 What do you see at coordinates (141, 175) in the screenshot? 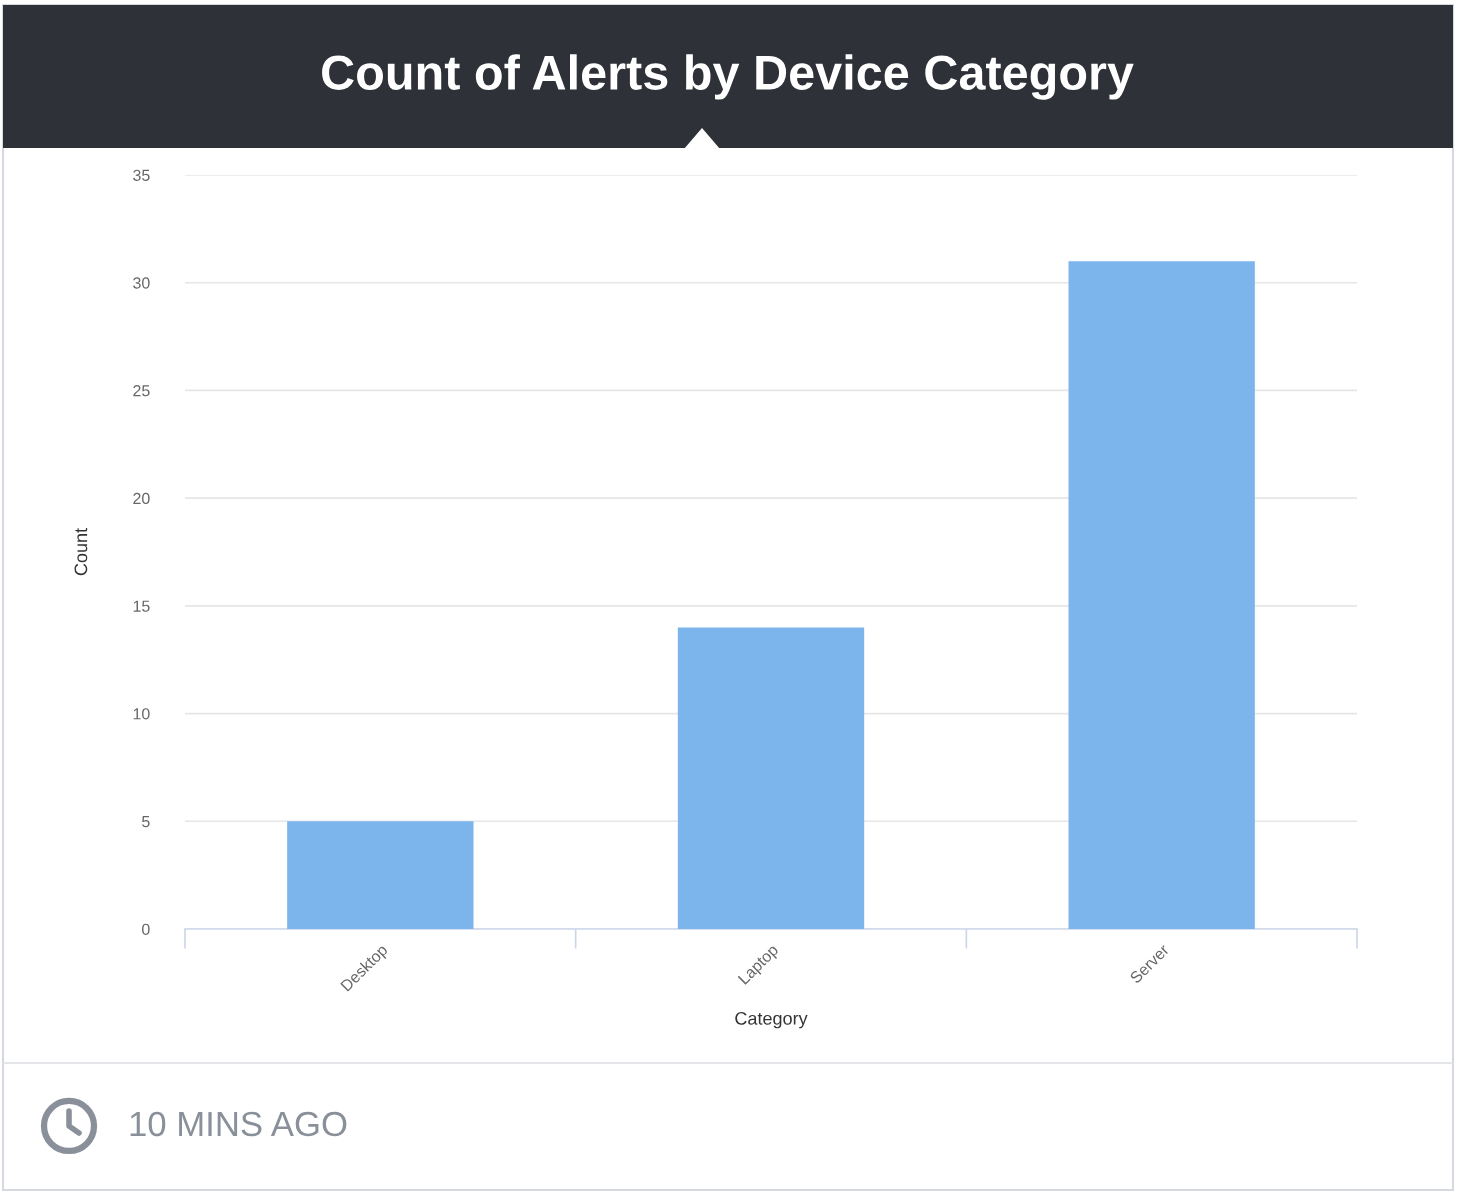
I see `y-tick-label: 35` at bounding box center [141, 175].